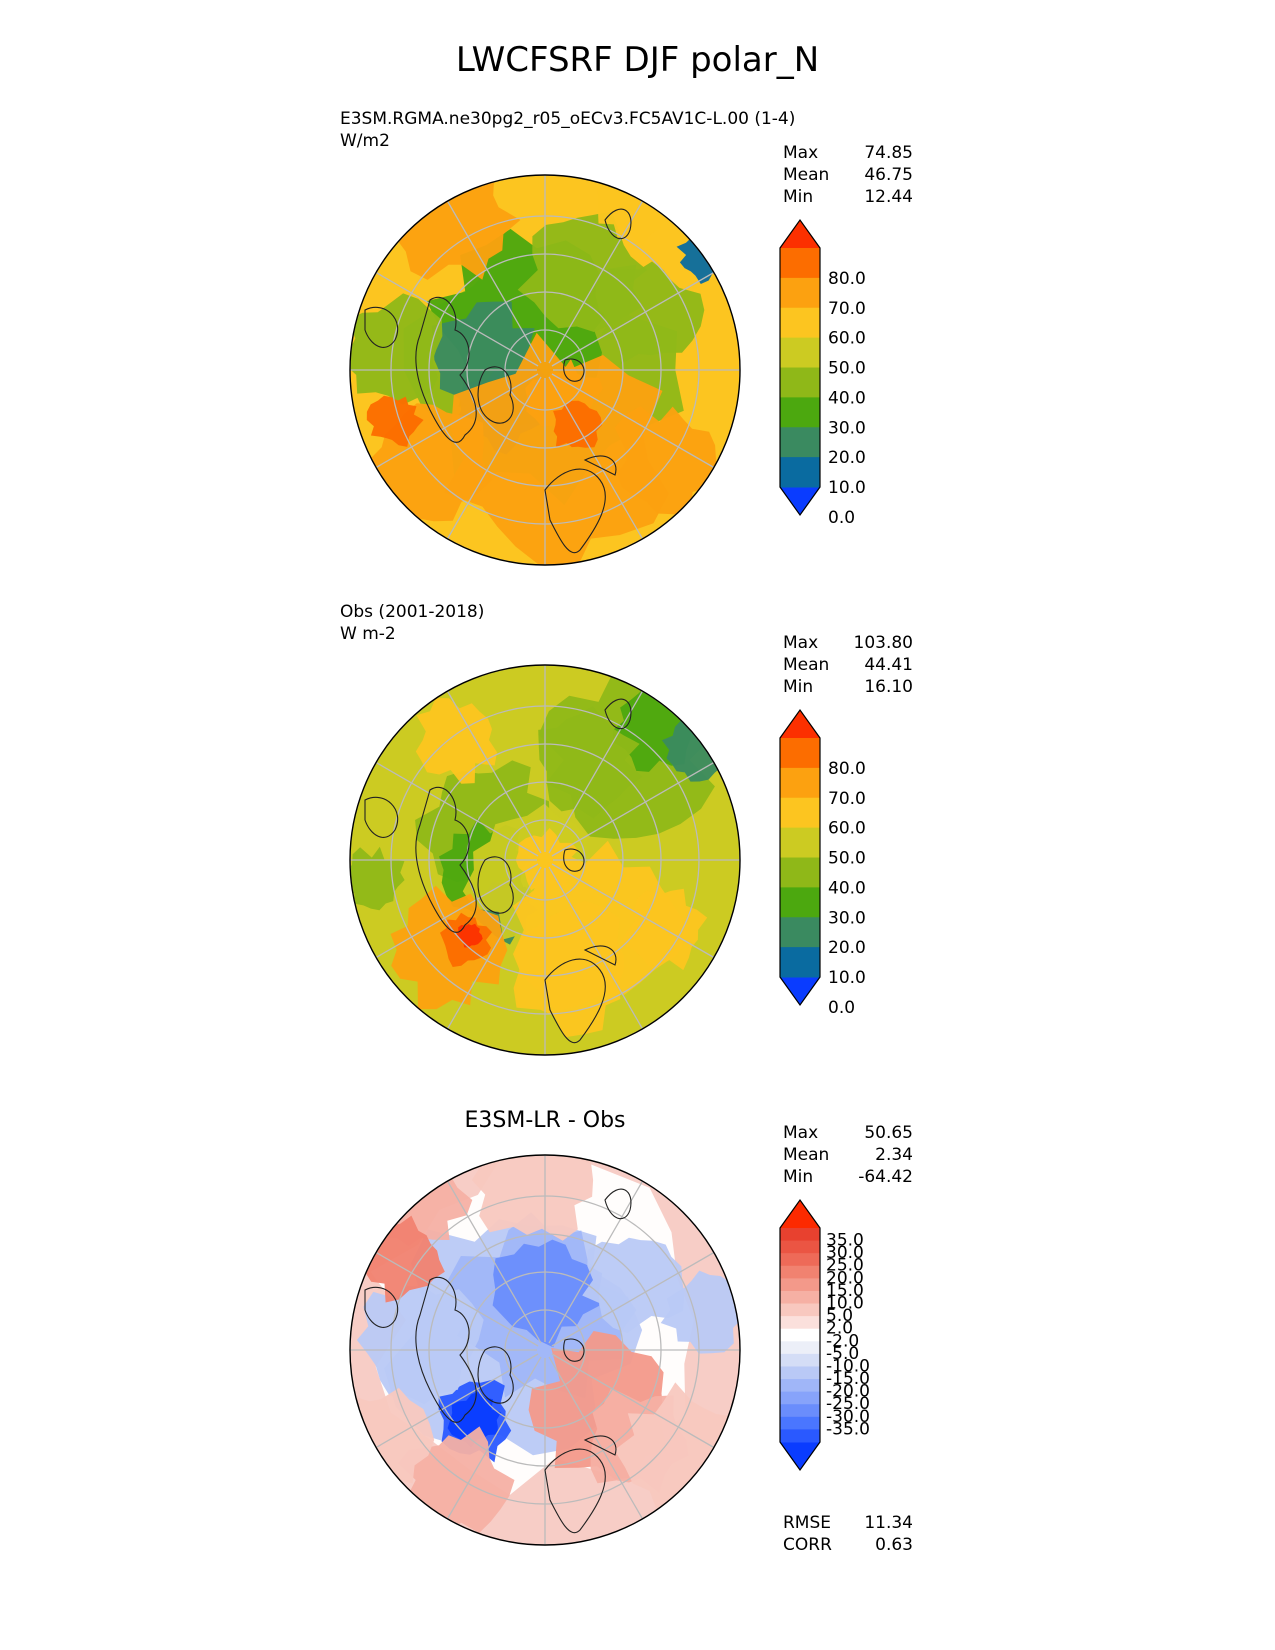 This screenshot has width=1275, height=1650. I want to click on min-value: 12.44, so click(888, 197).